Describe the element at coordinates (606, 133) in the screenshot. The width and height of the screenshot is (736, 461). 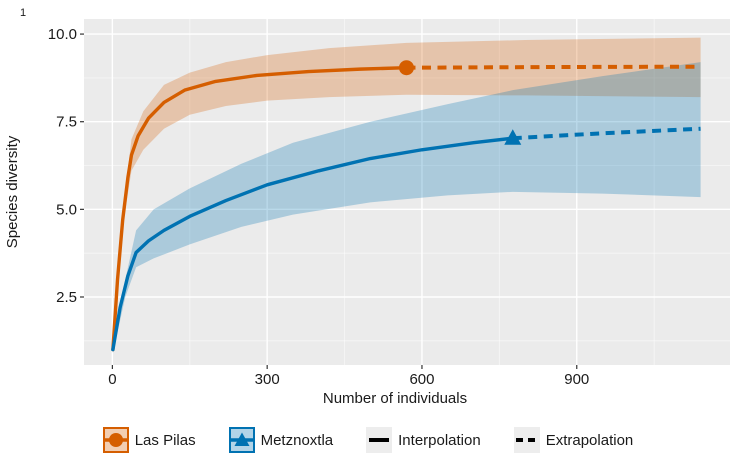
I see `extrapolation-line-metznoxtla` at that location.